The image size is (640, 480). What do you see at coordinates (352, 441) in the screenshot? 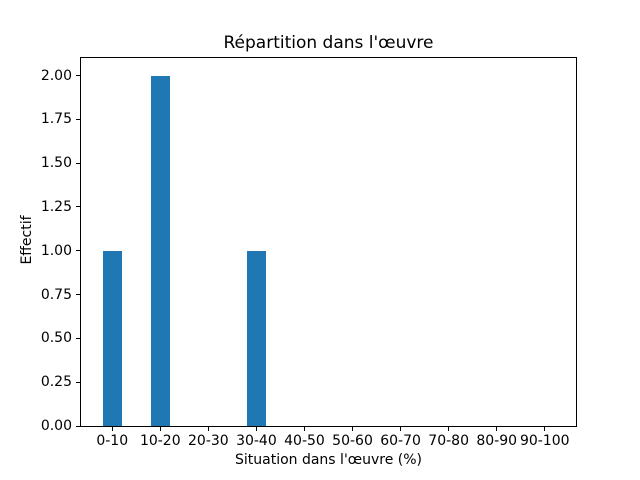
I see `x-tick-label: 50-60` at bounding box center [352, 441].